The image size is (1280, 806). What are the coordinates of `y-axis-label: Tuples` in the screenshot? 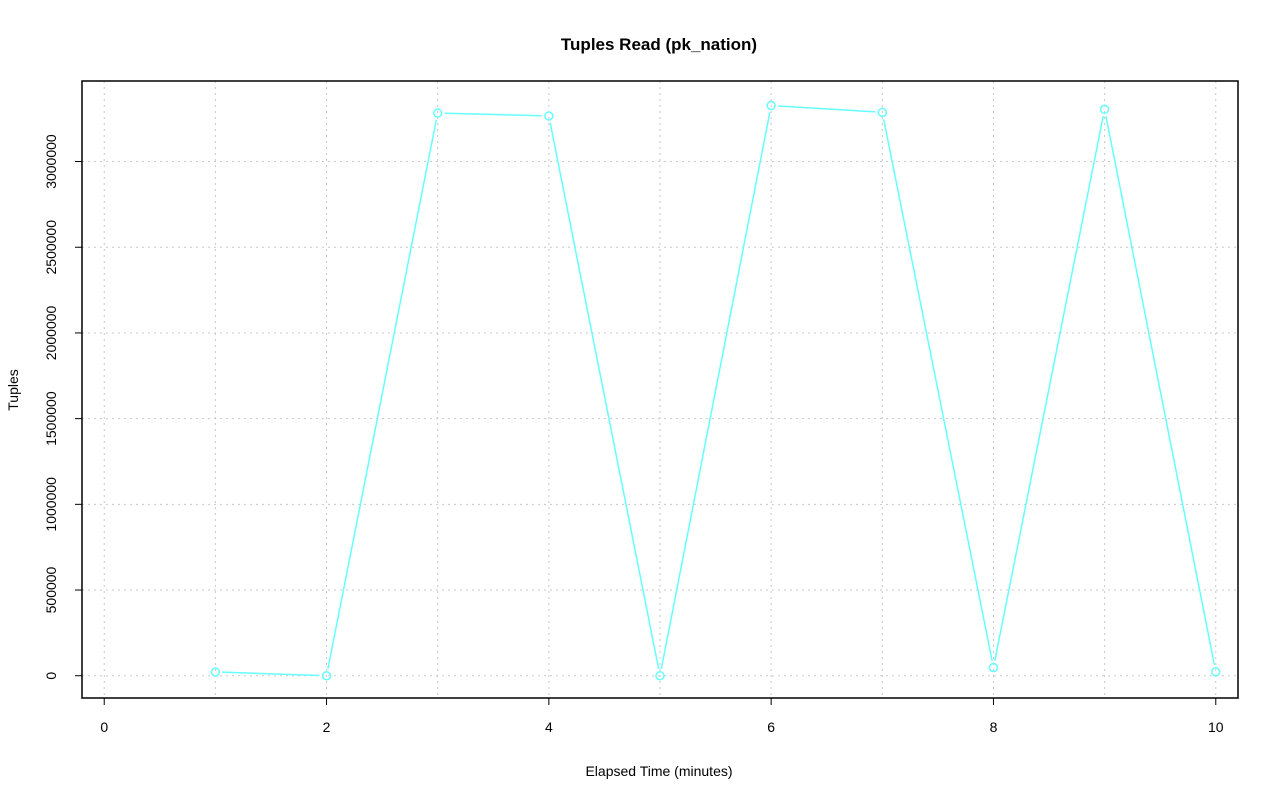 It's located at (13, 390).